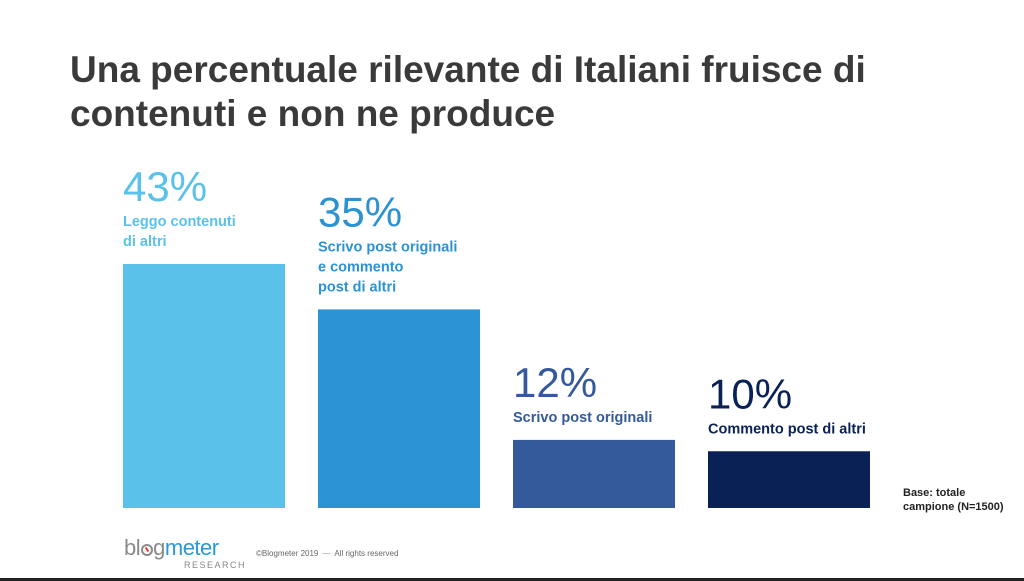 The height and width of the screenshot is (581, 1024). I want to click on logo-text-g: g, so click(159, 547).